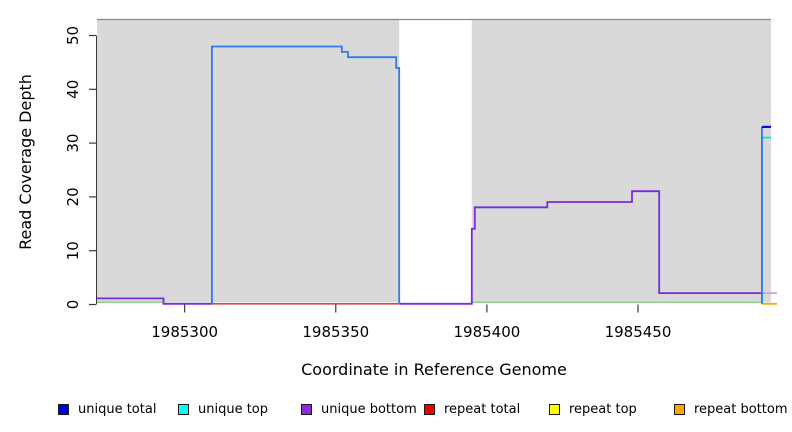 This screenshot has height=432, width=792. I want to click on y-tick-label: 50, so click(73, 35).